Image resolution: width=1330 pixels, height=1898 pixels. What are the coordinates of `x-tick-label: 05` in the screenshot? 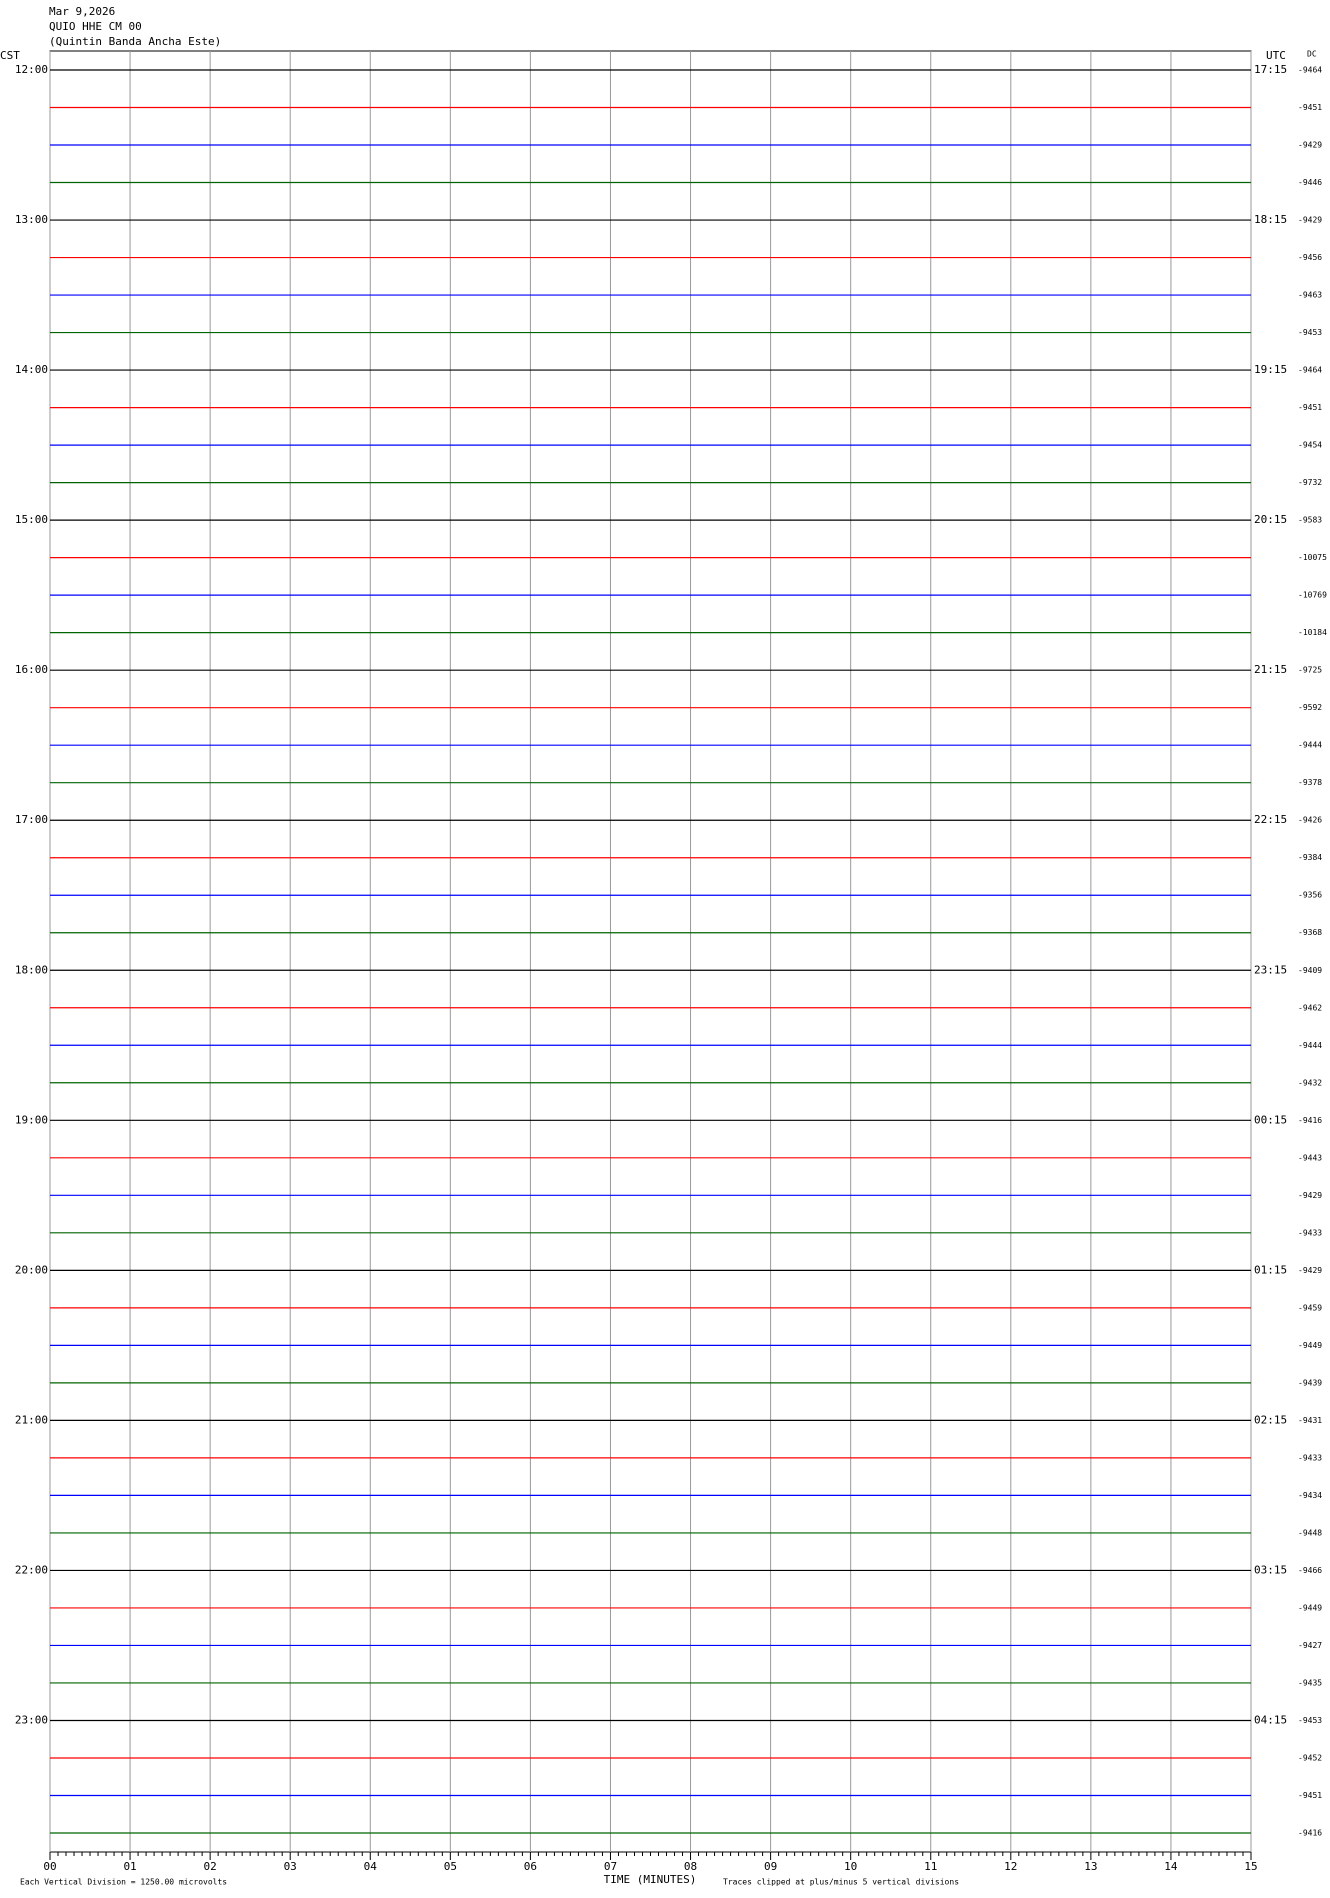 It's located at (450, 1866).